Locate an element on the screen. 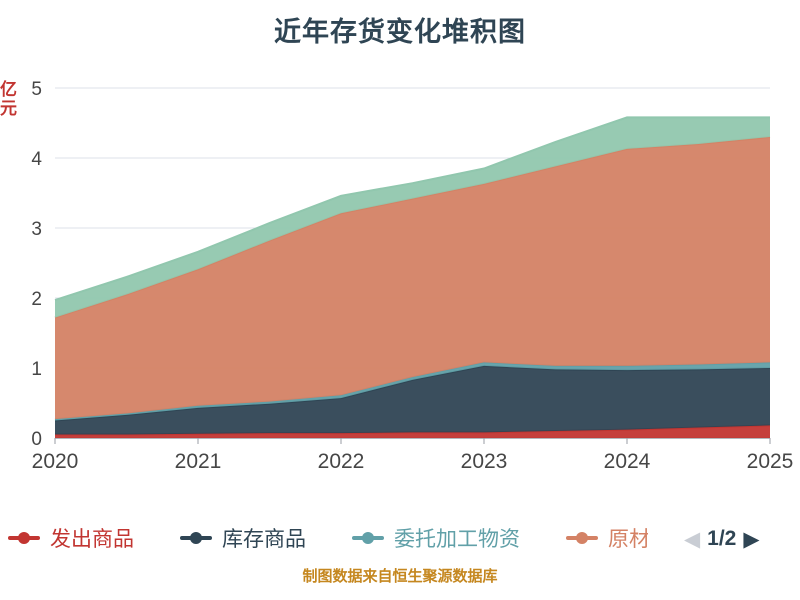  legend-item-1: 库存商品 is located at coordinates (243, 538).